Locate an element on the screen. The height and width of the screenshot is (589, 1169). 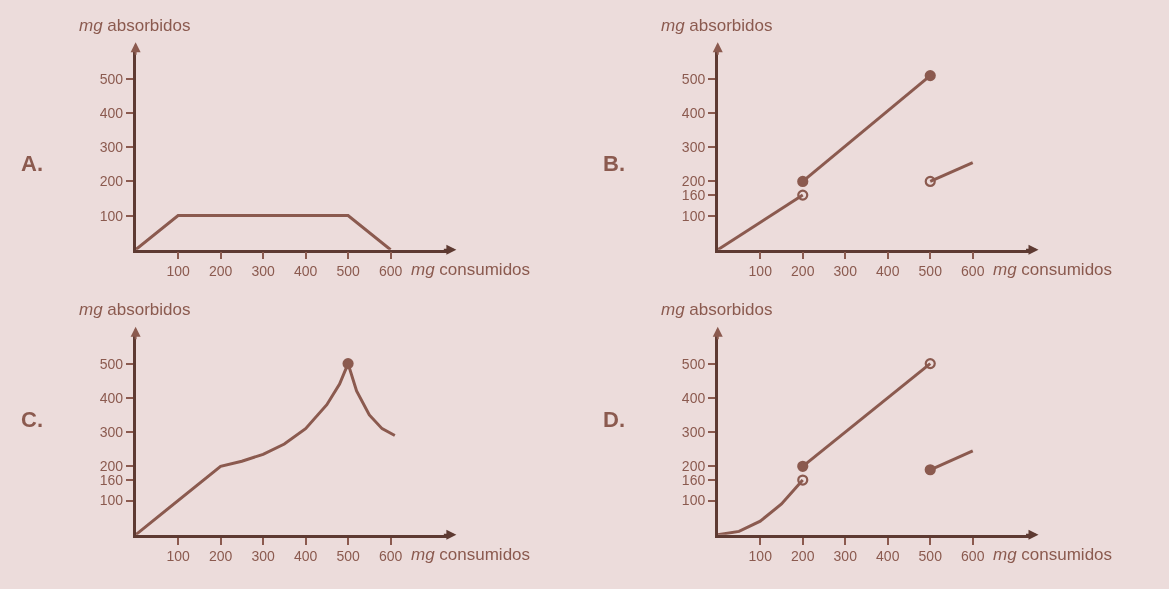
text: C. is located at coordinates (32, 419).